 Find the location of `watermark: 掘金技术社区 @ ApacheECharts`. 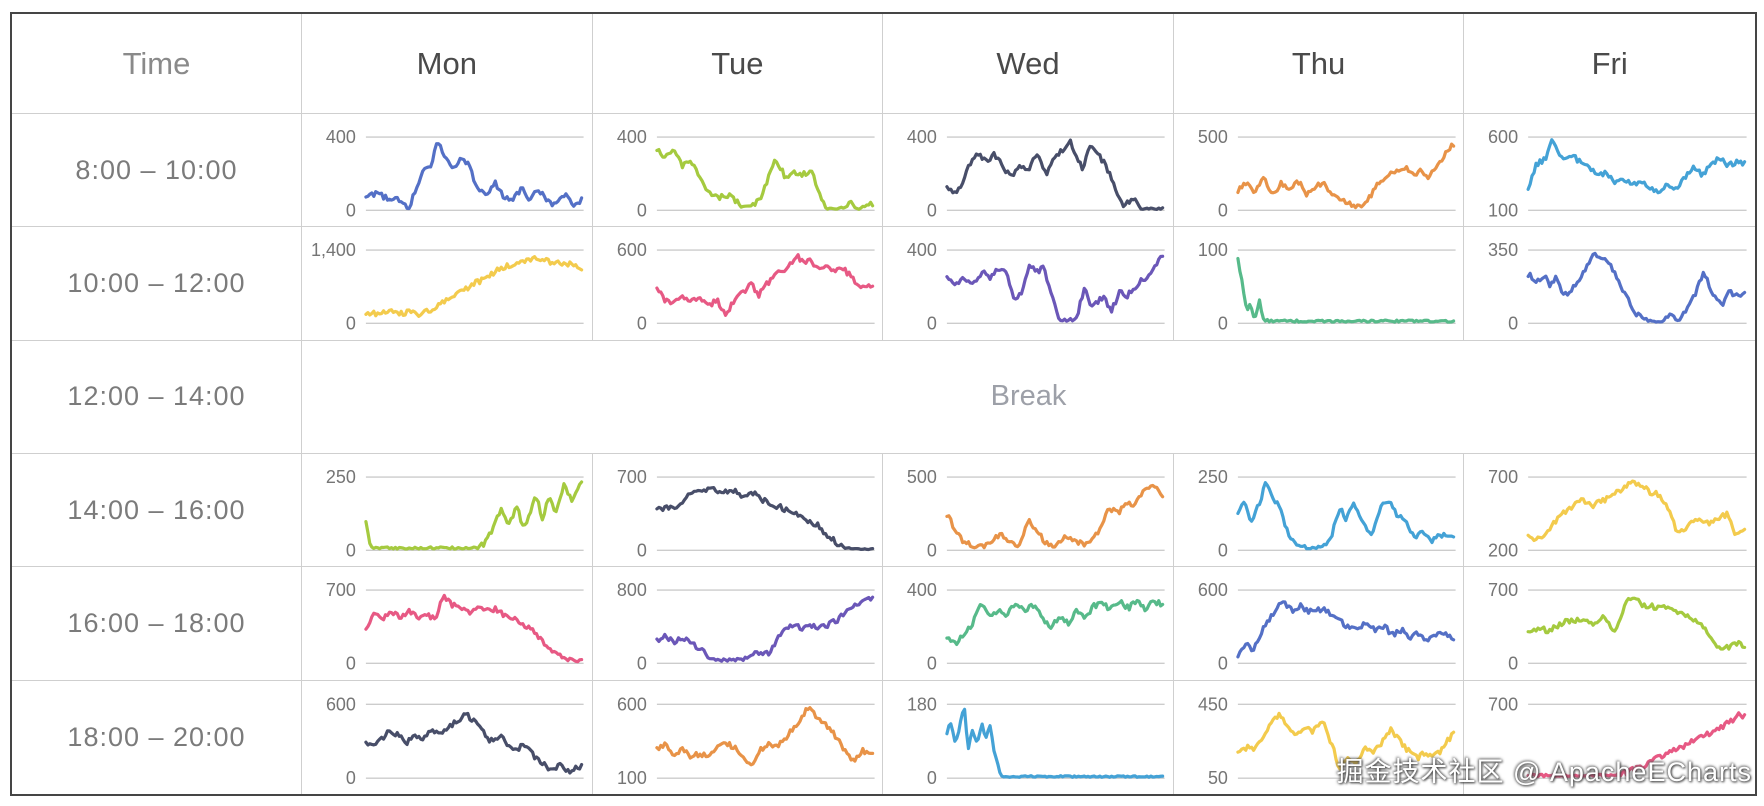

watermark: 掘金技术社区 @ ApacheECharts is located at coordinates (1544, 772).